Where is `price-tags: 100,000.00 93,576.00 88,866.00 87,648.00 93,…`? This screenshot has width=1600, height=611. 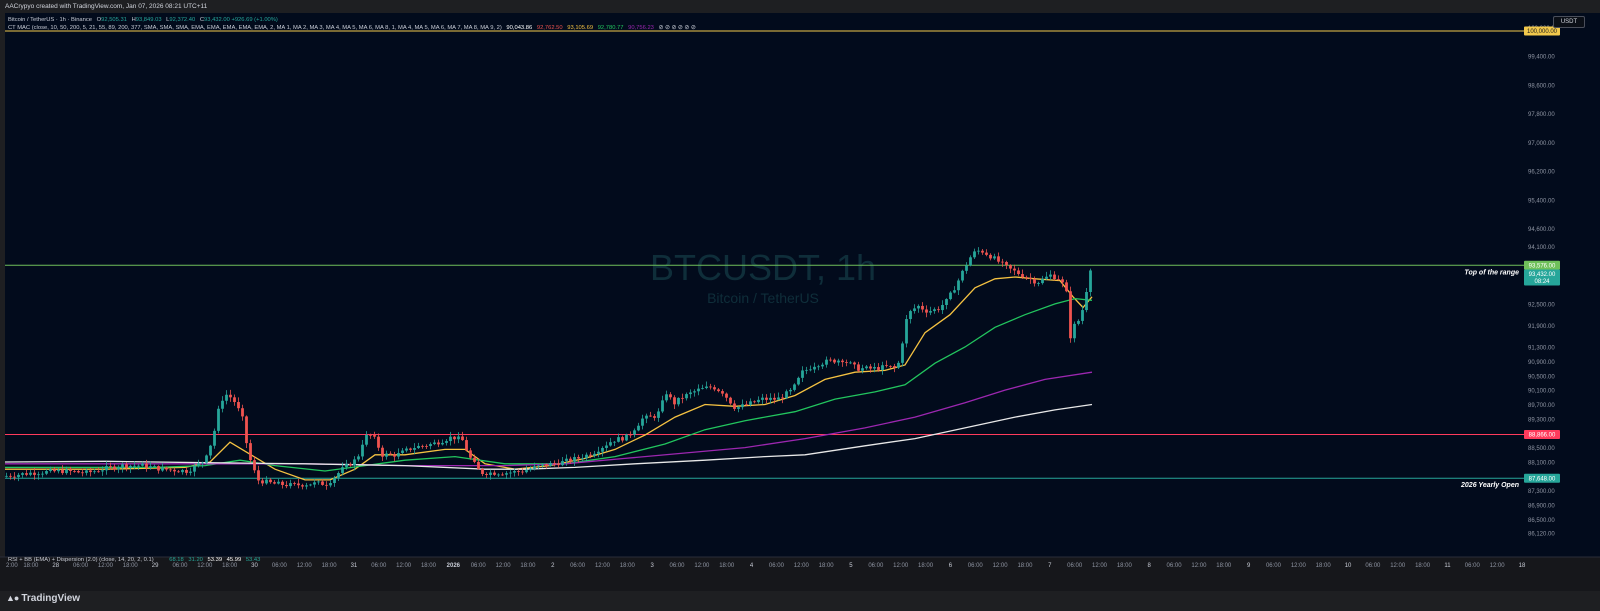 price-tags: 100,000.00 93,576.00 88,866.00 87,648.00 93,… is located at coordinates (1542, 254).